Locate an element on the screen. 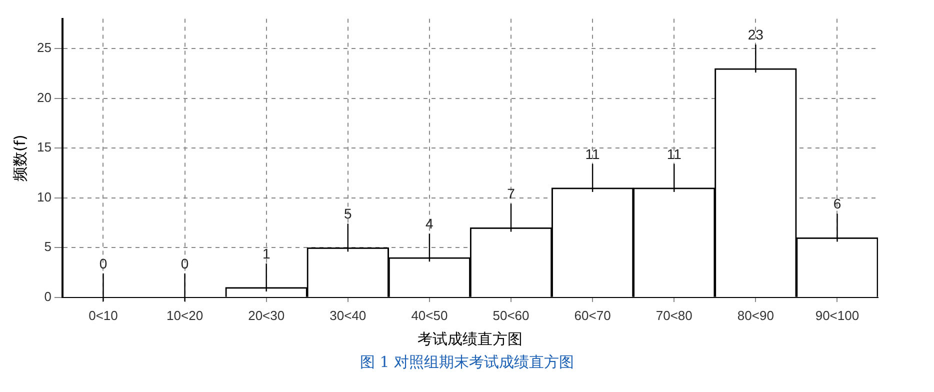 This screenshot has width=934, height=392. data-label: 4 is located at coordinates (430, 223).